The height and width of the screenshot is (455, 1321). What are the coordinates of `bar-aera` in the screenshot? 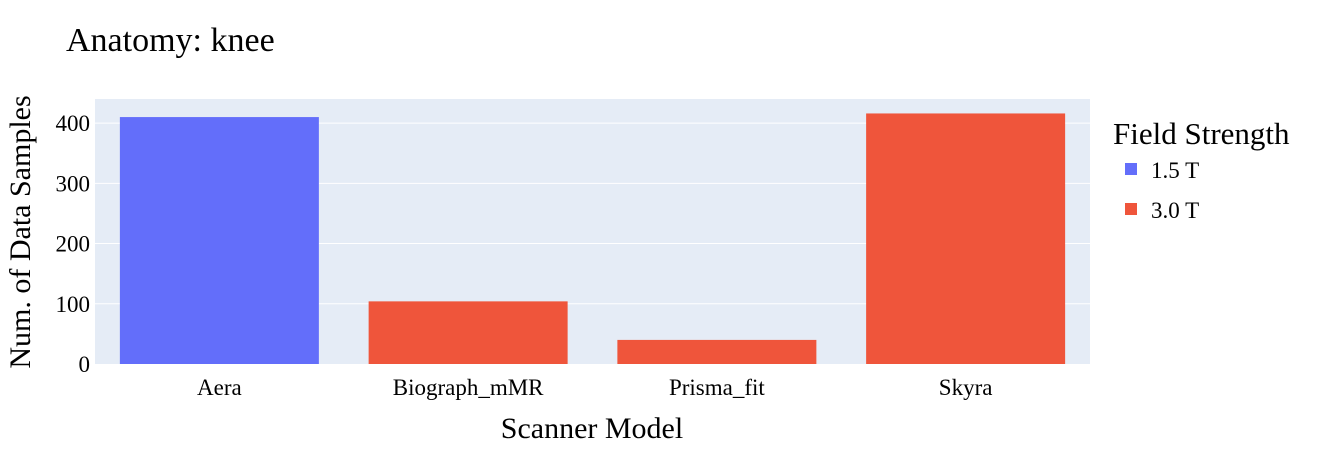 It's located at (219, 241).